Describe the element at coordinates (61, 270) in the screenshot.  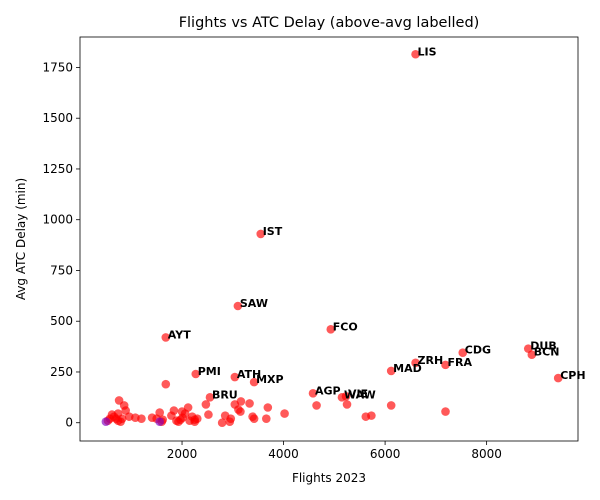
I see `y-tick-label: 750` at that location.